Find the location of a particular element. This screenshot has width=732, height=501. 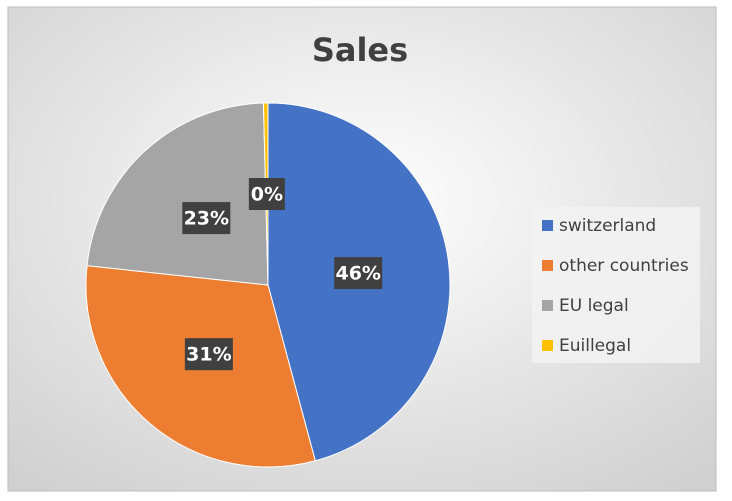

value-label: 23% is located at coordinates (206, 219).